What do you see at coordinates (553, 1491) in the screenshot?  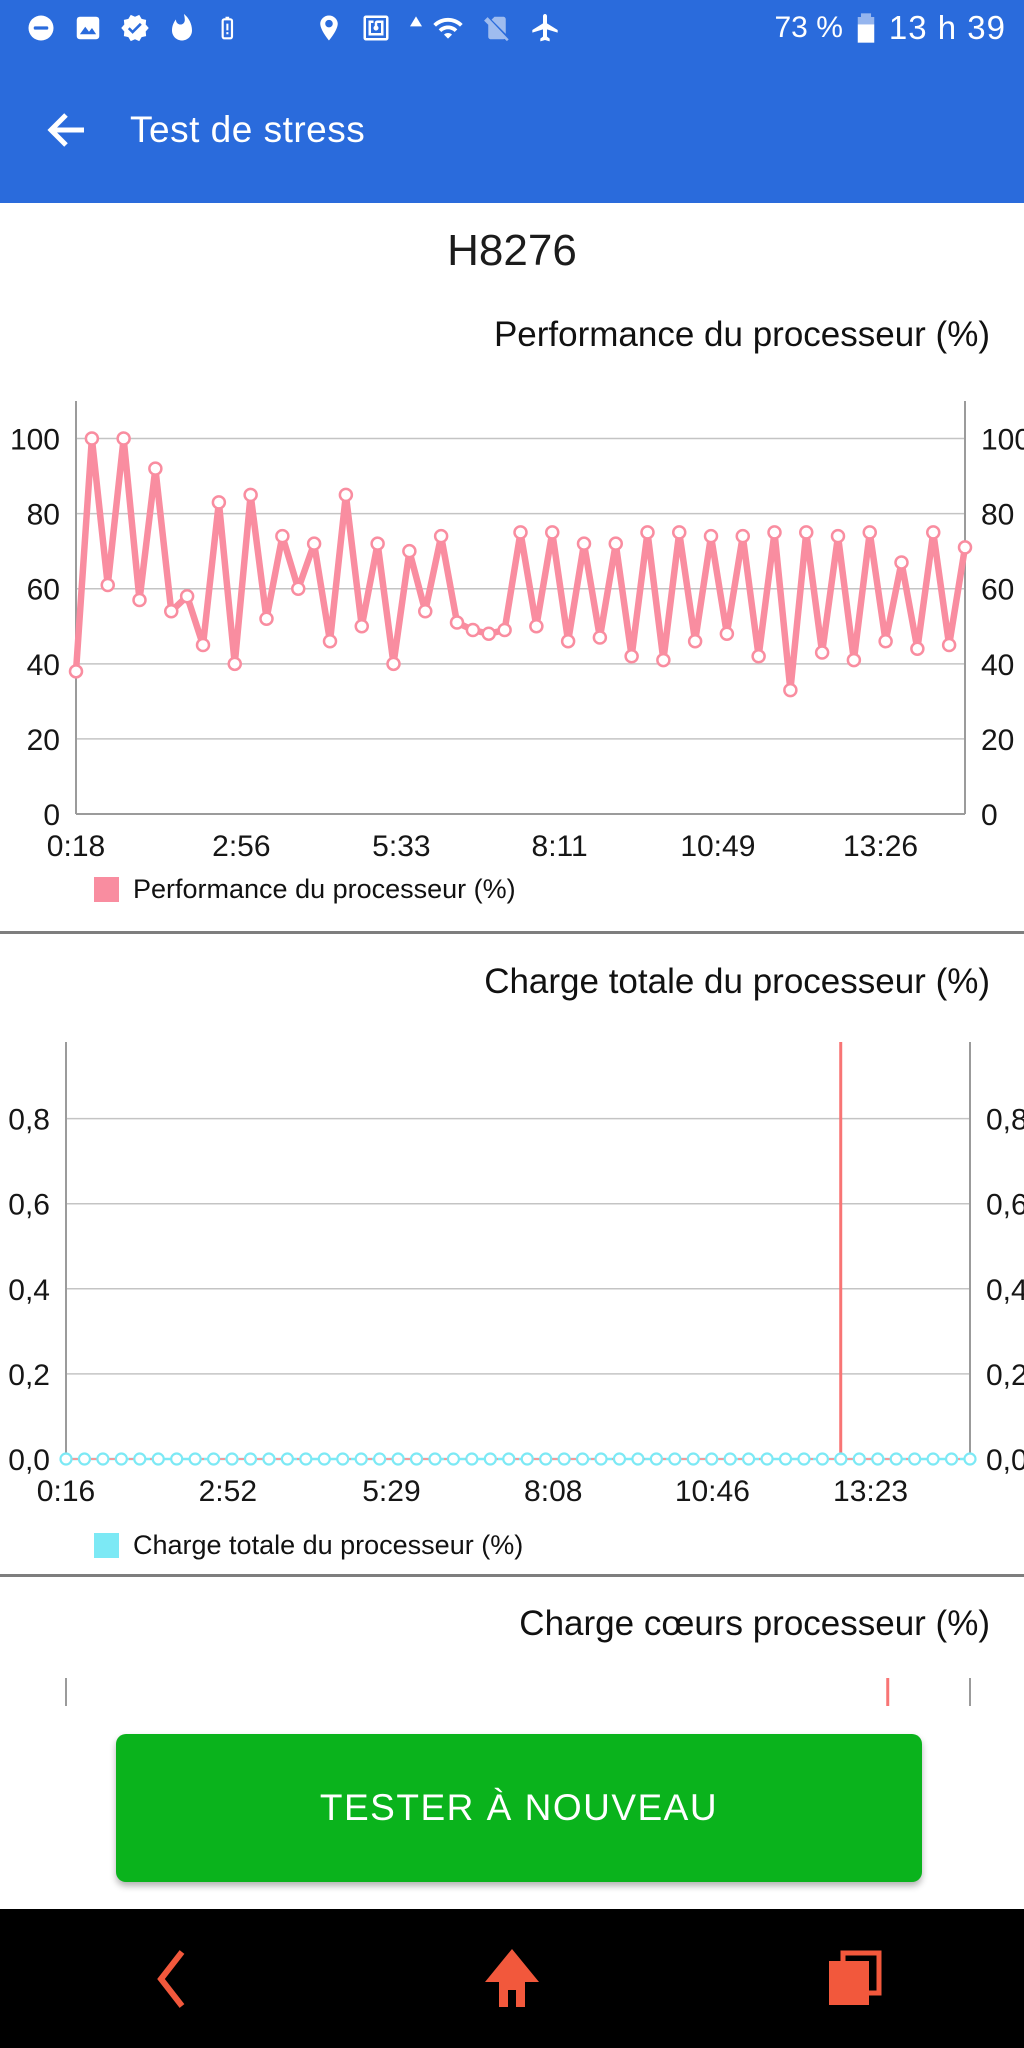 I see `svg-text: 8:08` at bounding box center [553, 1491].